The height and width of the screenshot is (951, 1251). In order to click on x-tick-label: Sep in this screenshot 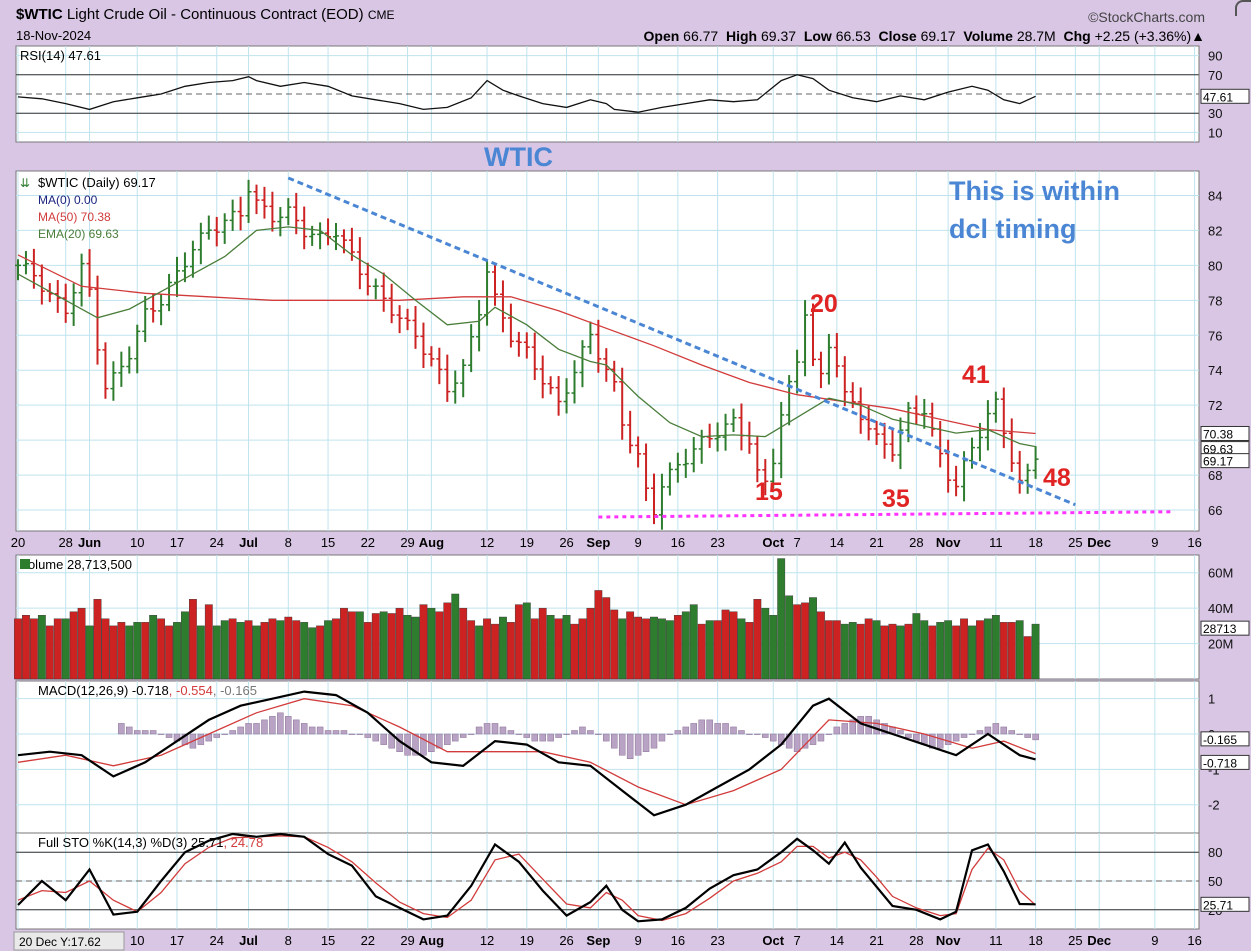, I will do `click(598, 940)`.